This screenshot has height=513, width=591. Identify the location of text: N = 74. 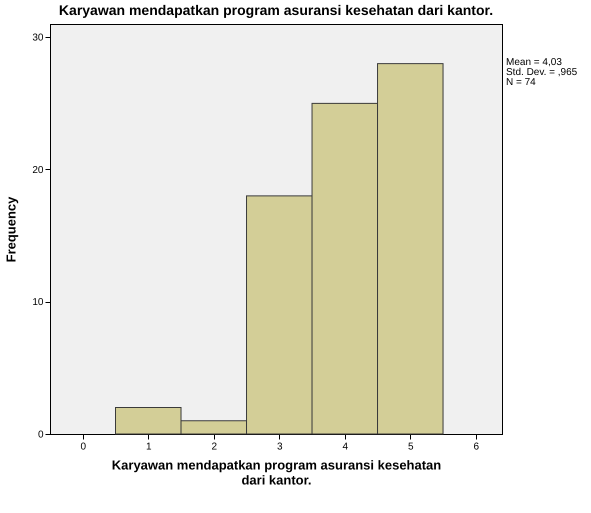
(521, 82).